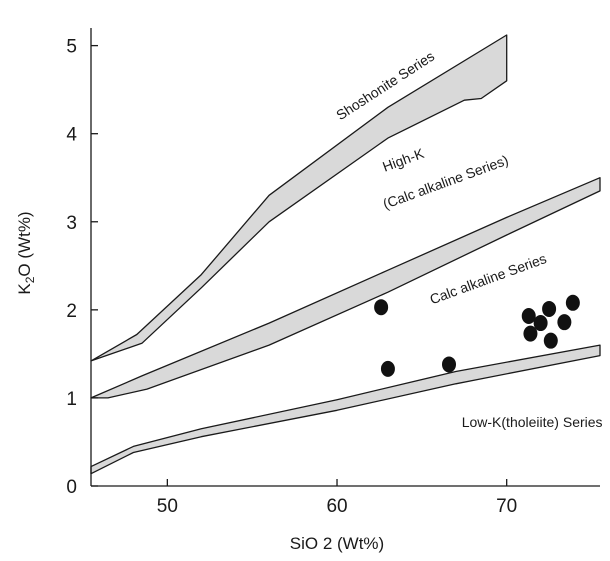 The height and width of the screenshot is (561, 610). What do you see at coordinates (336, 506) in the screenshot?
I see `x-tick-label: 60` at bounding box center [336, 506].